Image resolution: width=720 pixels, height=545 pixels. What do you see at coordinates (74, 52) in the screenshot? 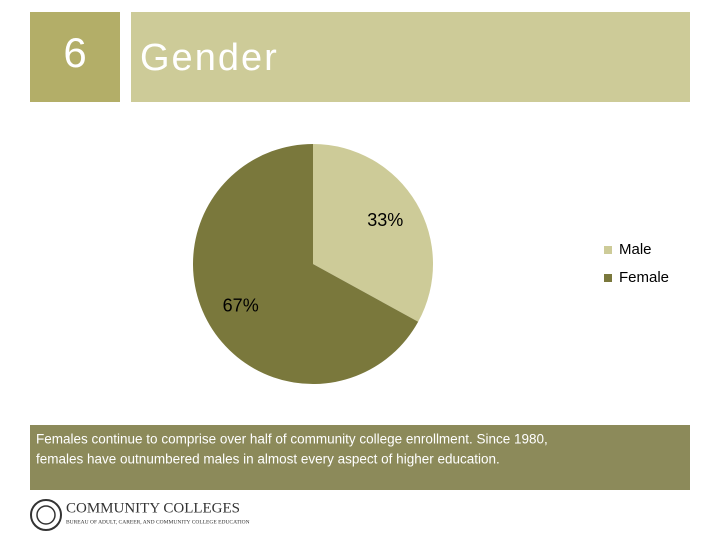
I see `slide-number: 6` at bounding box center [74, 52].